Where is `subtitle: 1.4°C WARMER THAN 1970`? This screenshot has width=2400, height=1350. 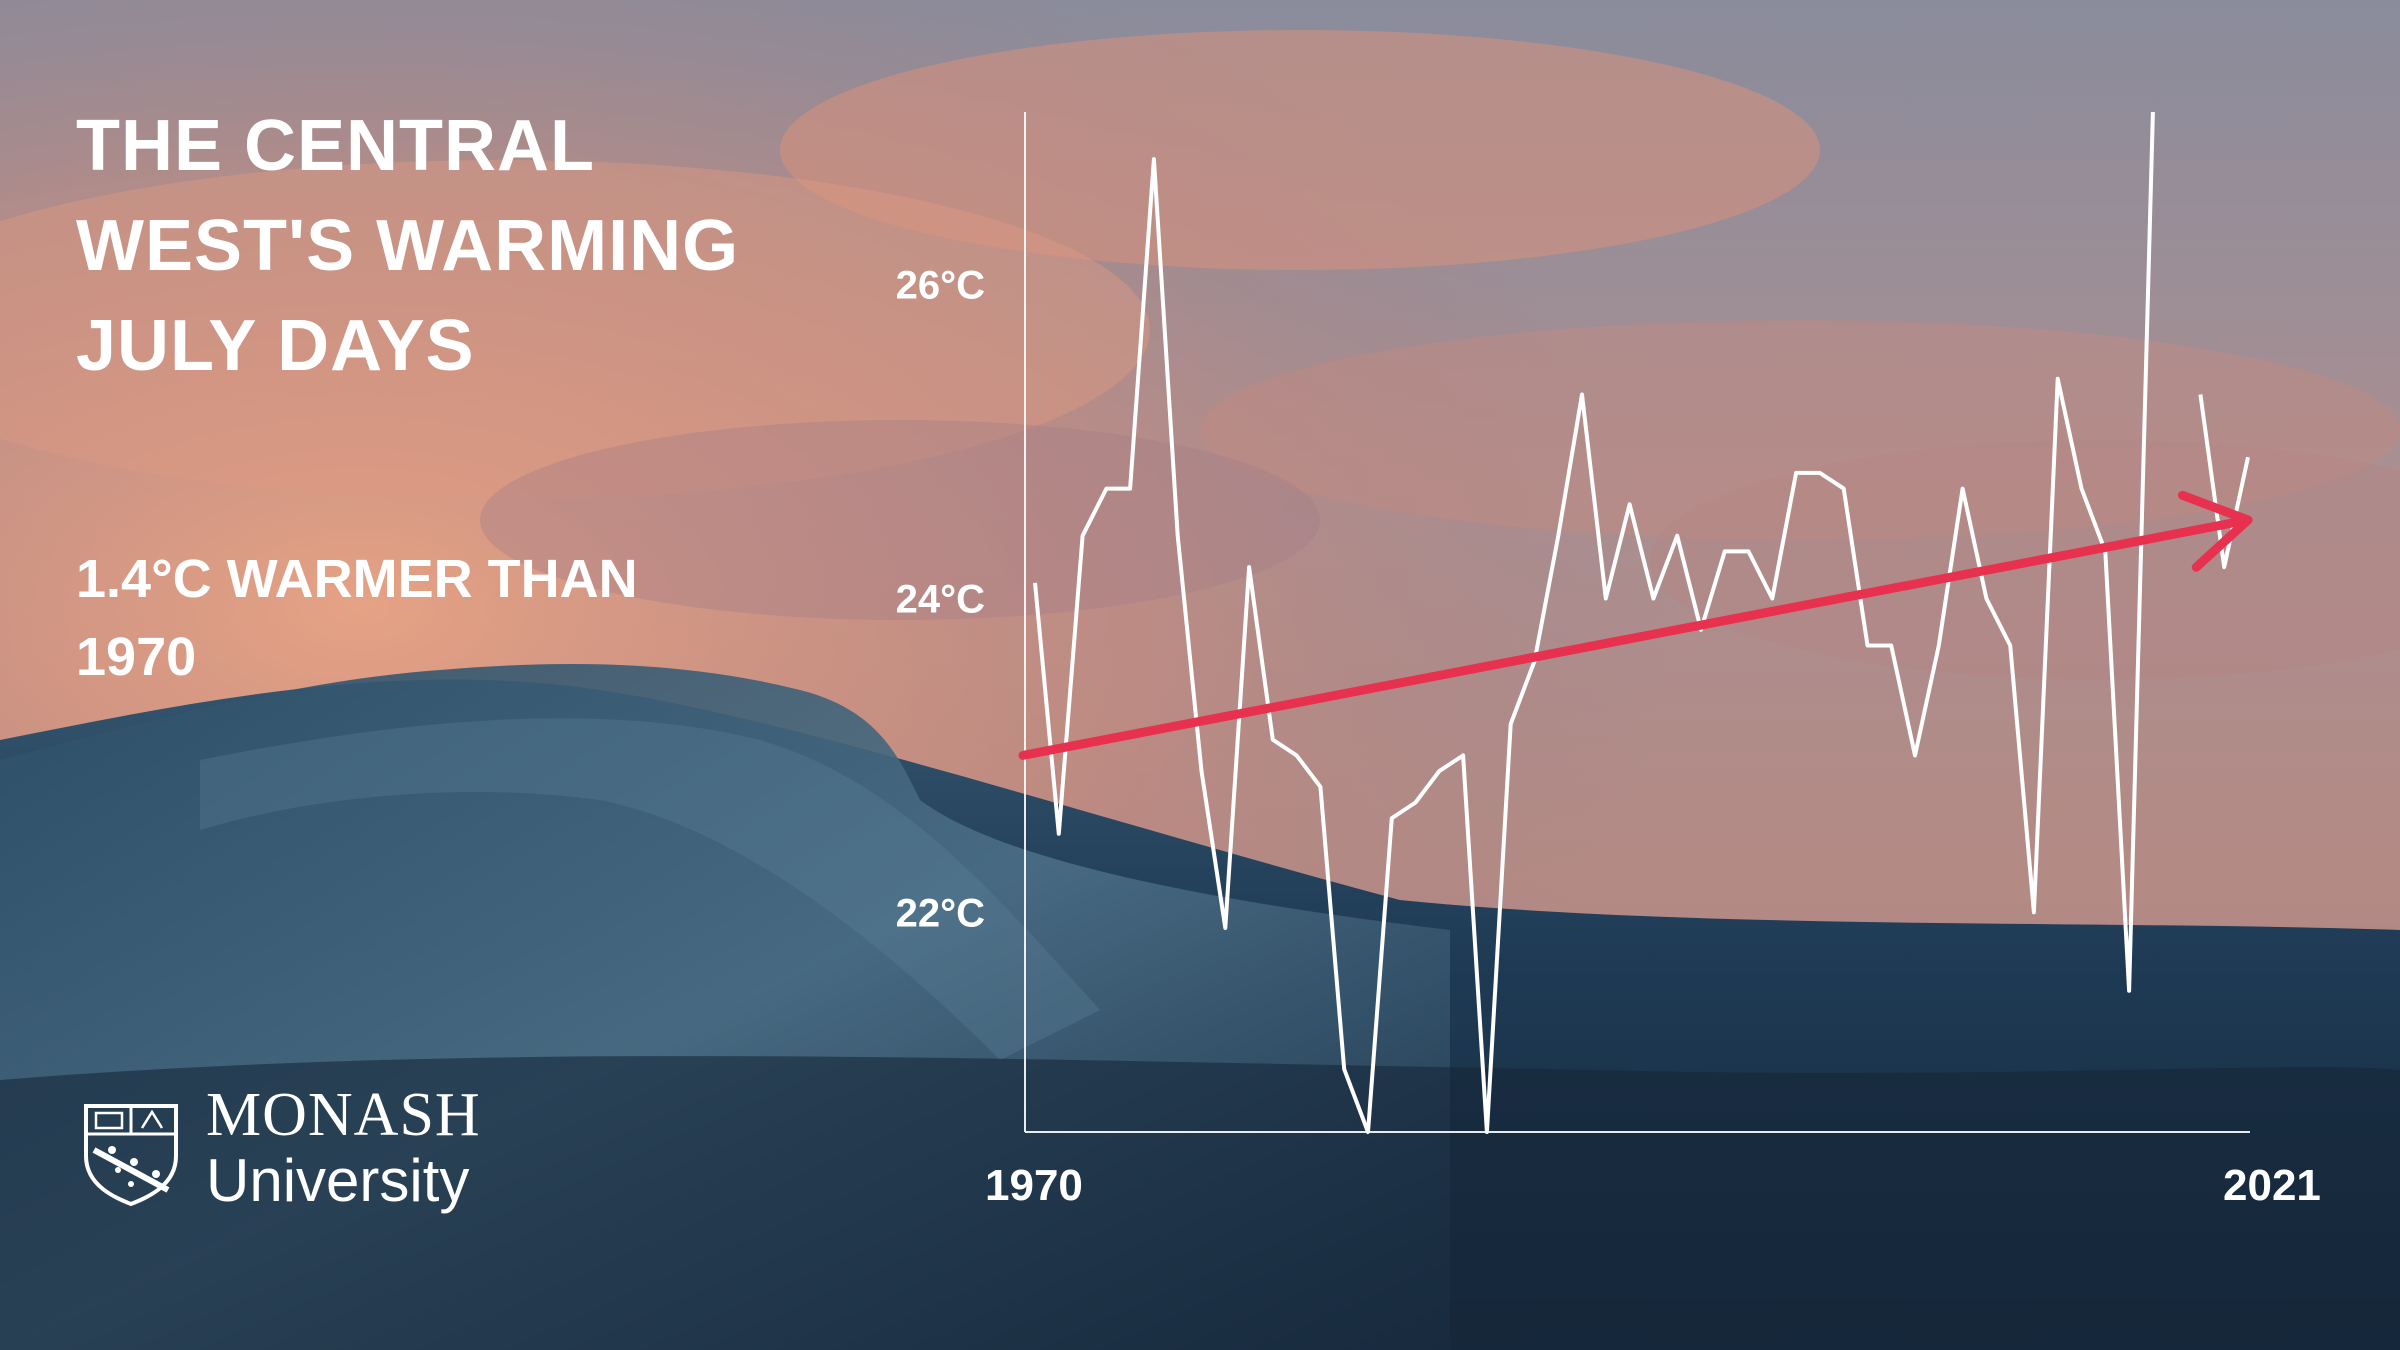 subtitle: 1.4°C WARMER THAN 1970 is located at coordinates (396, 618).